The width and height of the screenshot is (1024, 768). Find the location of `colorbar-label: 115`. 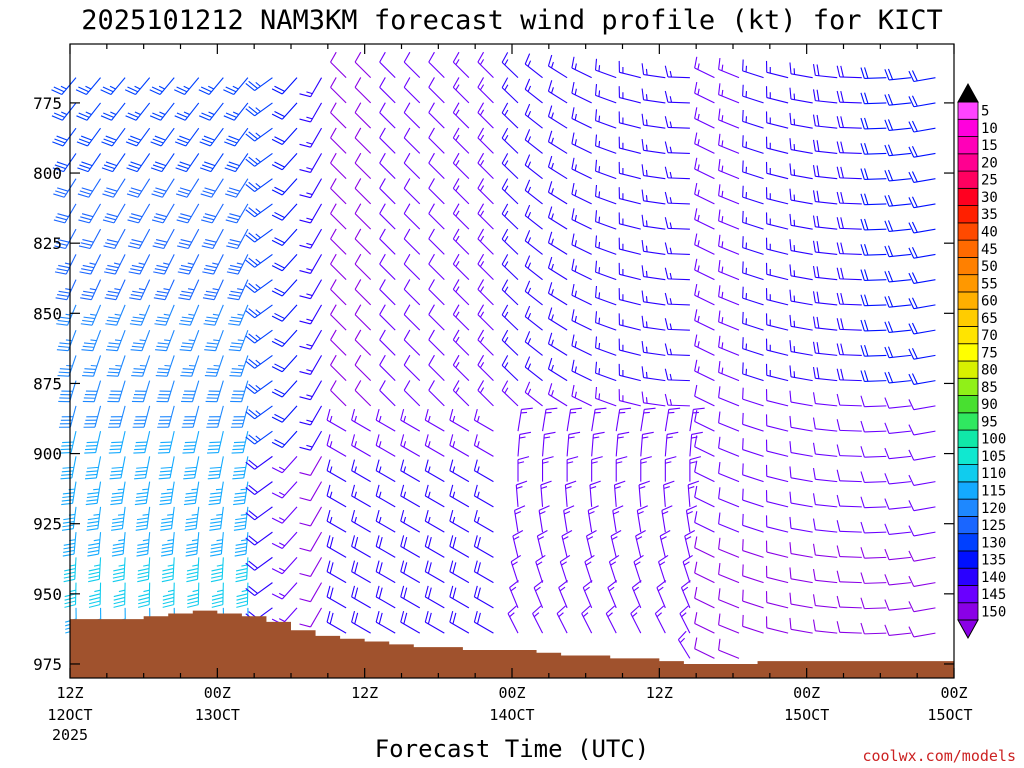

colorbar-label: 115 is located at coordinates (993, 492).